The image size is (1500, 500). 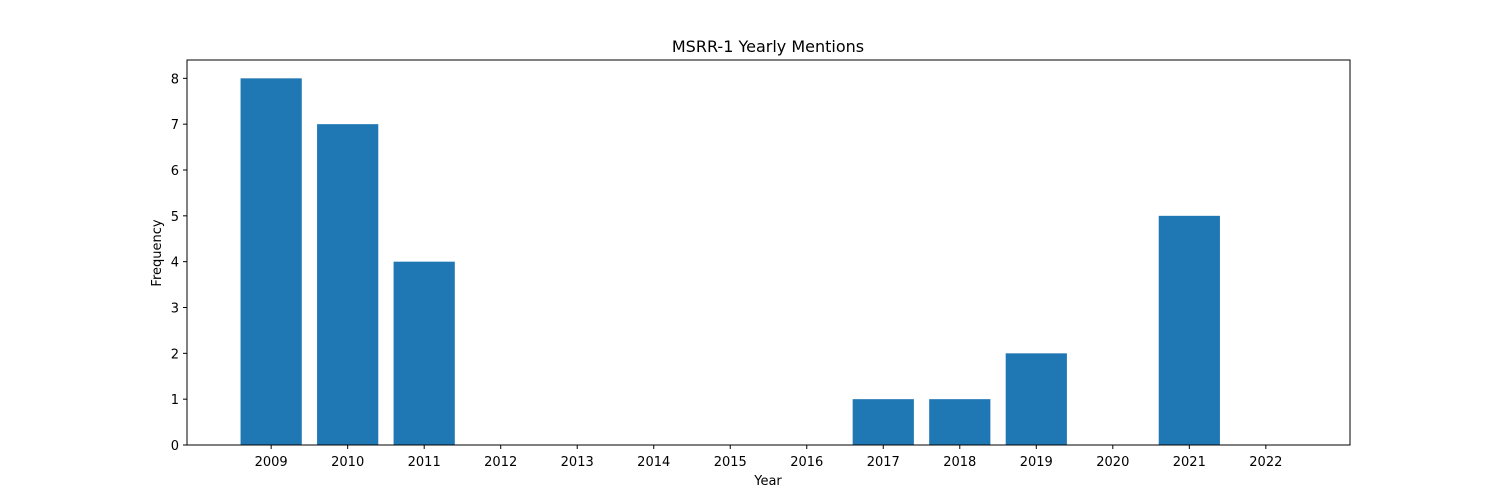 What do you see at coordinates (175, 309) in the screenshot?
I see `y-tick-label: 3` at bounding box center [175, 309].